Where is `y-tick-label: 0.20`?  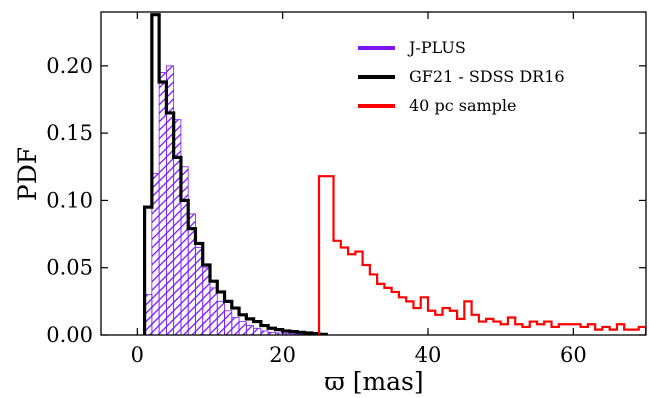 y-tick-label: 0.20 is located at coordinates (69, 66).